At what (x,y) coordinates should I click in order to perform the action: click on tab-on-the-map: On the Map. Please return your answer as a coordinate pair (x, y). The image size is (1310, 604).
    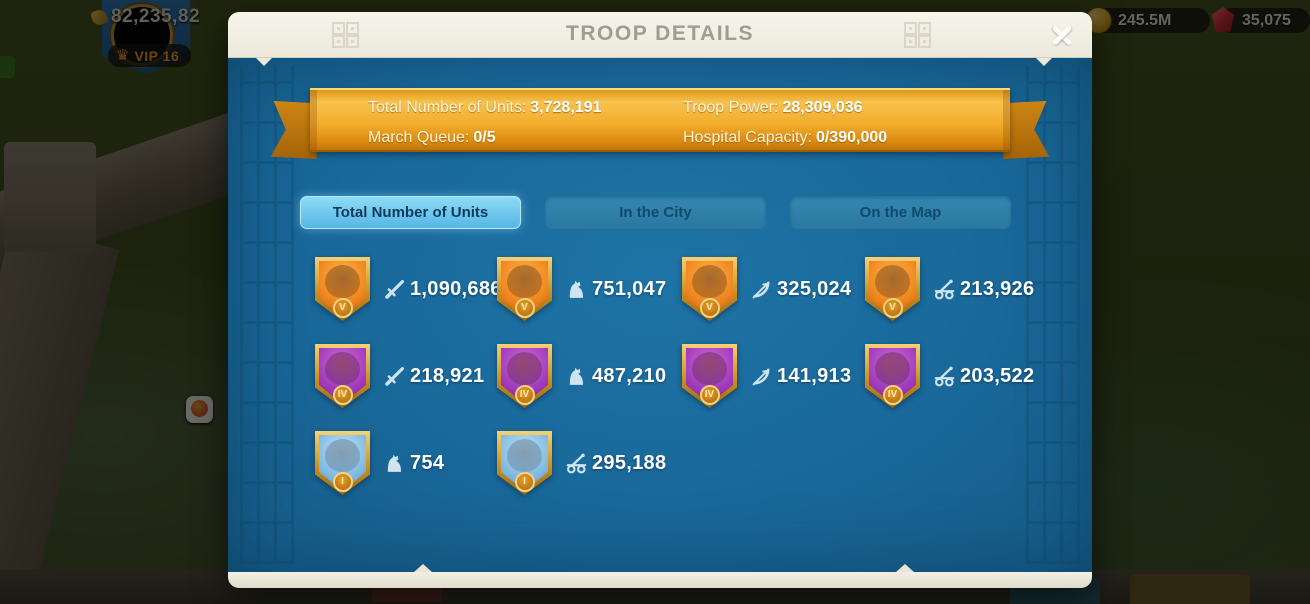
    Looking at the image, I should click on (900, 212).